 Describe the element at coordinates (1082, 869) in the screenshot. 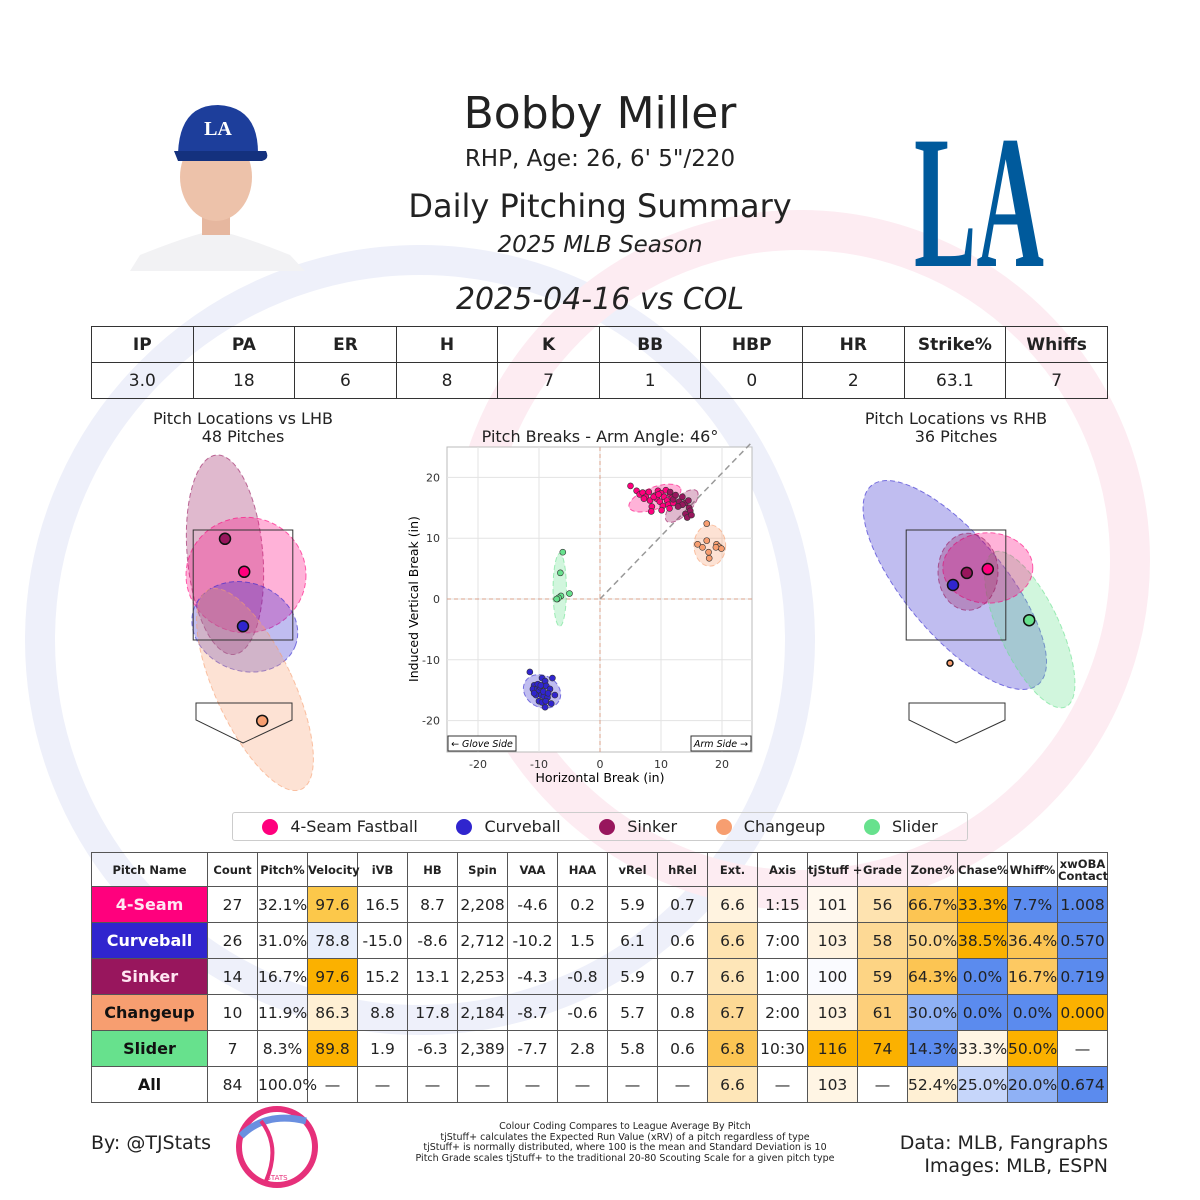

I see `column-header: xwOBA Contact` at that location.